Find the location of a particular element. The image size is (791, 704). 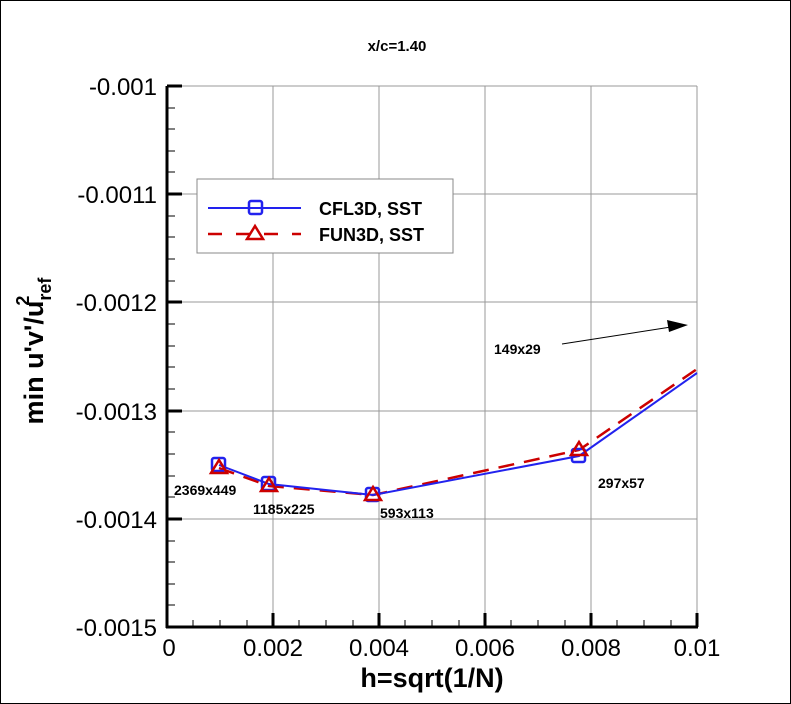

x-tick-labels: 0 0.002 0.004 0.006 0.008 0.01 is located at coordinates (441, 648).